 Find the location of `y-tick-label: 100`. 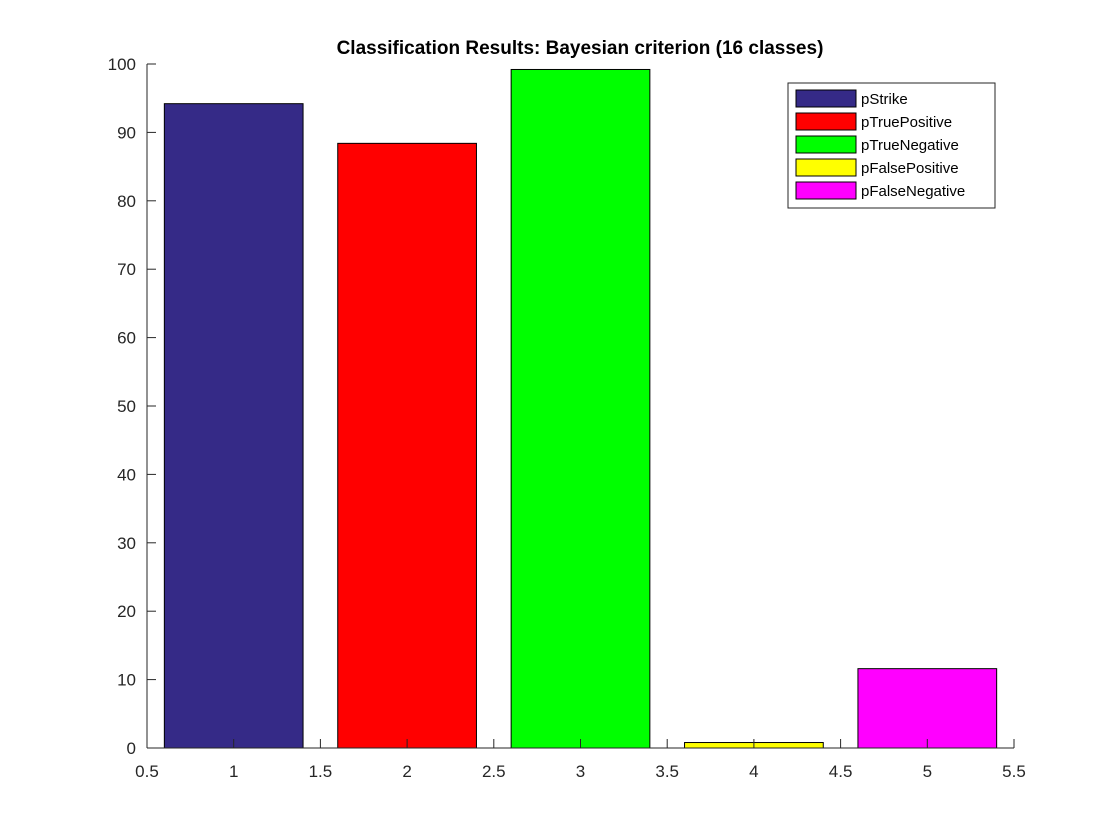

y-tick-label: 100 is located at coordinates (122, 64).